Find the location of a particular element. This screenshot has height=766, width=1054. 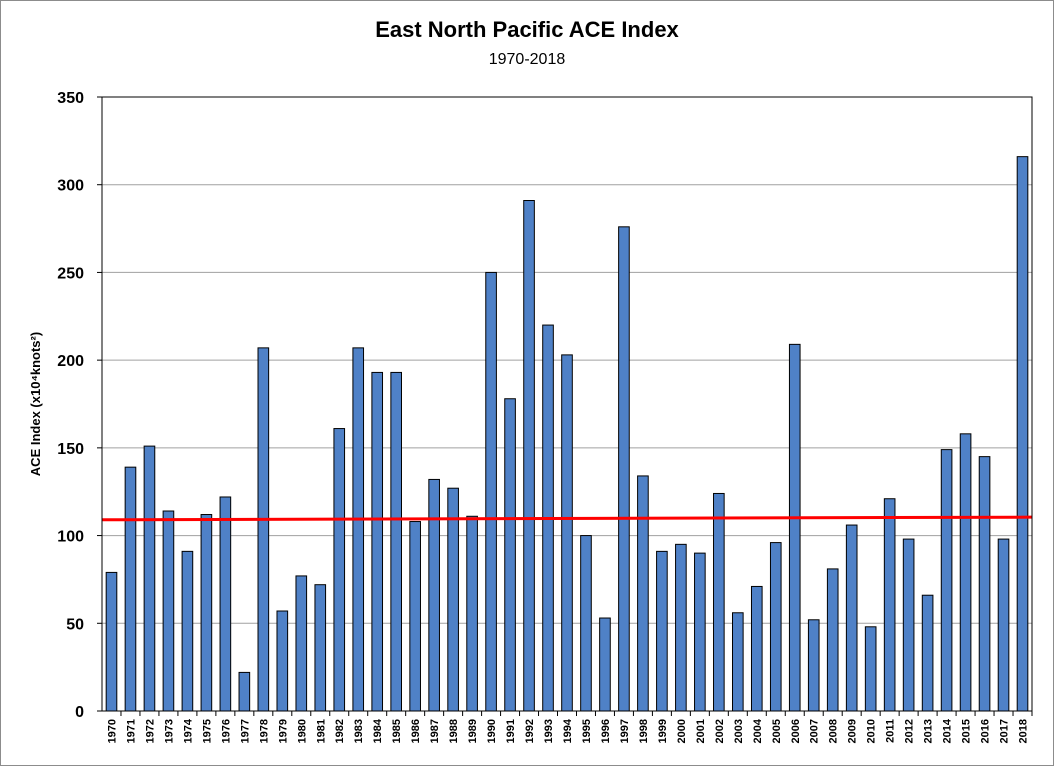

bar-1991 is located at coordinates (510, 555).